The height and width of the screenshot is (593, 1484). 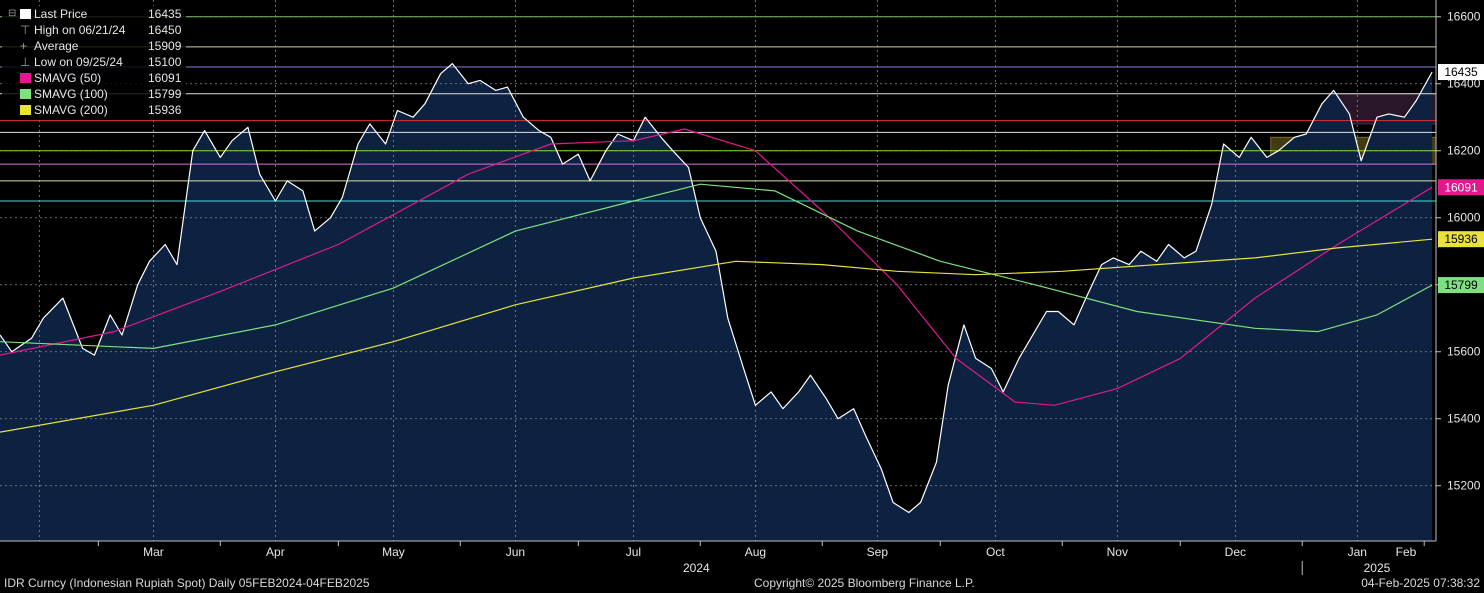 What do you see at coordinates (1464, 151) in the screenshot?
I see `y-tick-label: 16200` at bounding box center [1464, 151].